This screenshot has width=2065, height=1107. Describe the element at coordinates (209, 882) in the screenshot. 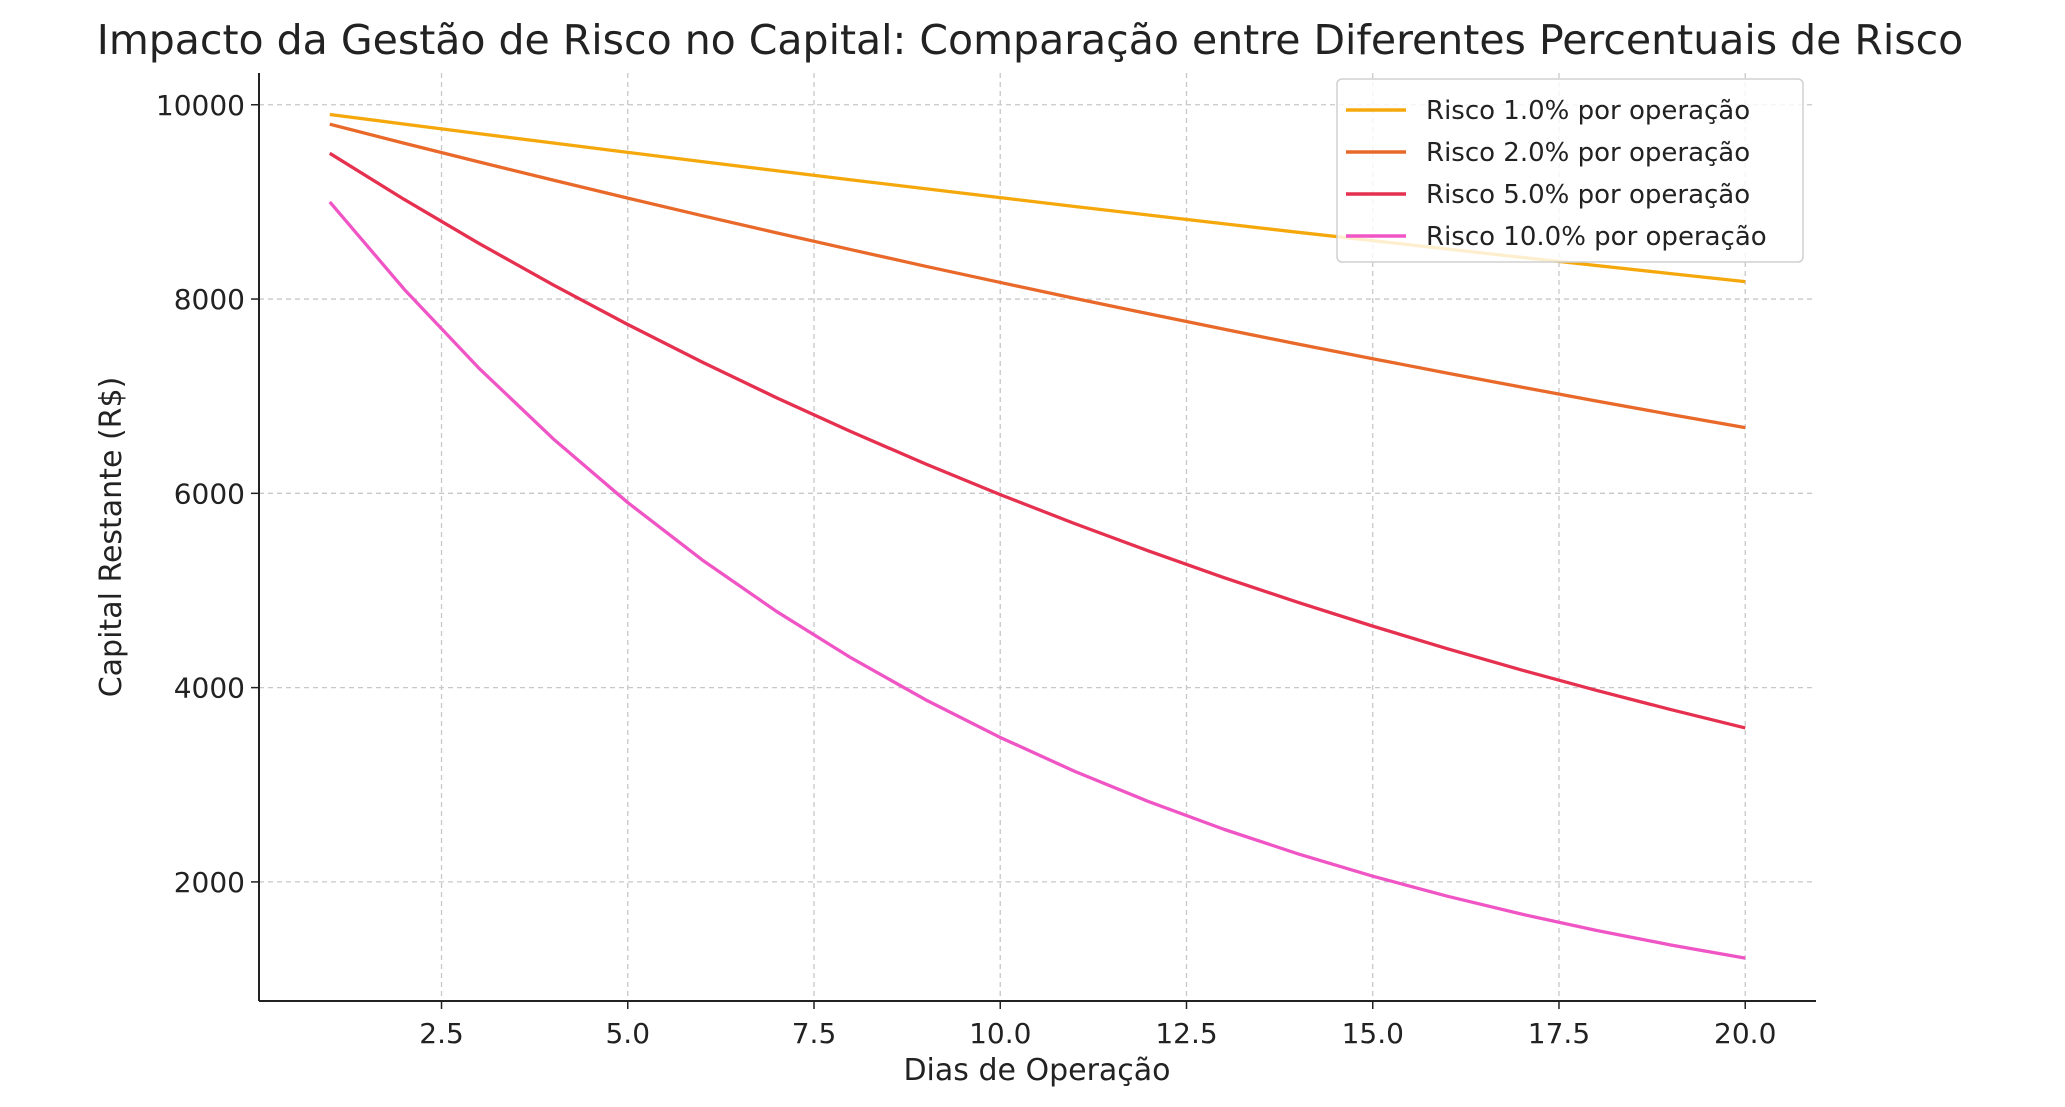

I see `y-tick-label: 2000` at that location.